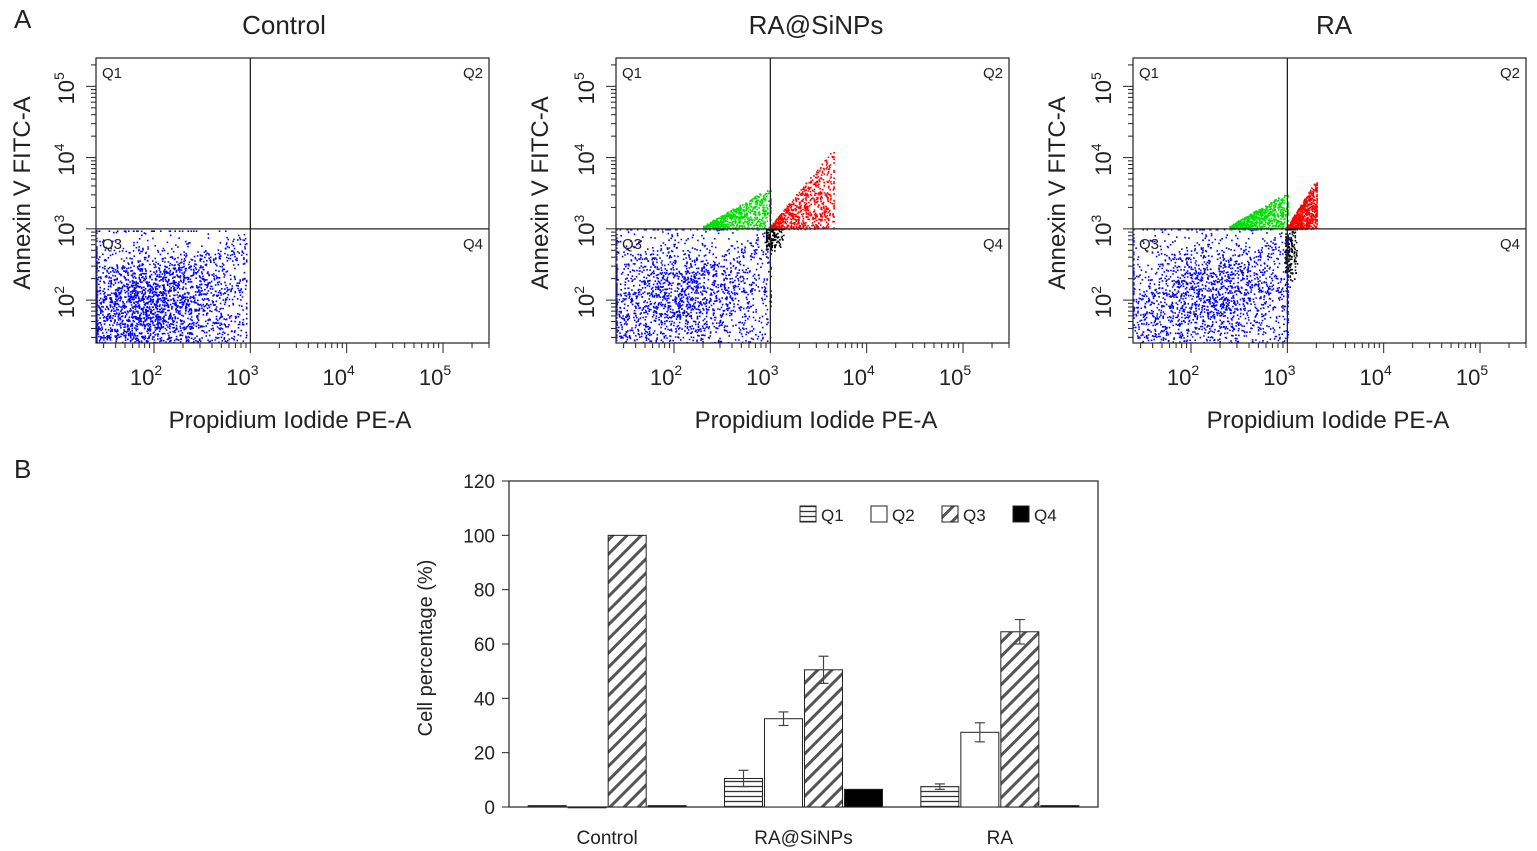 The height and width of the screenshot is (851, 1537). I want to click on y-tick-label: 120, so click(479, 482).